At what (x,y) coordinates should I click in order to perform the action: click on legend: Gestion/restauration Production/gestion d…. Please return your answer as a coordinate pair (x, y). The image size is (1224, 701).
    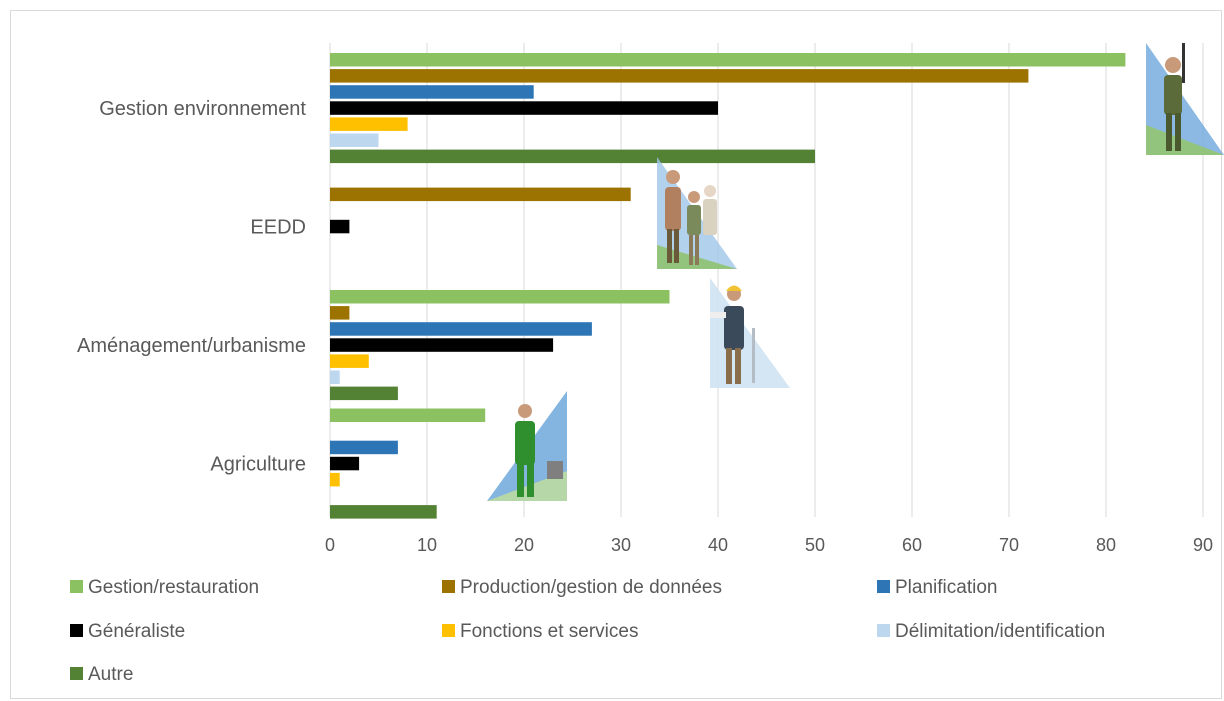
    Looking at the image, I should click on (587, 631).